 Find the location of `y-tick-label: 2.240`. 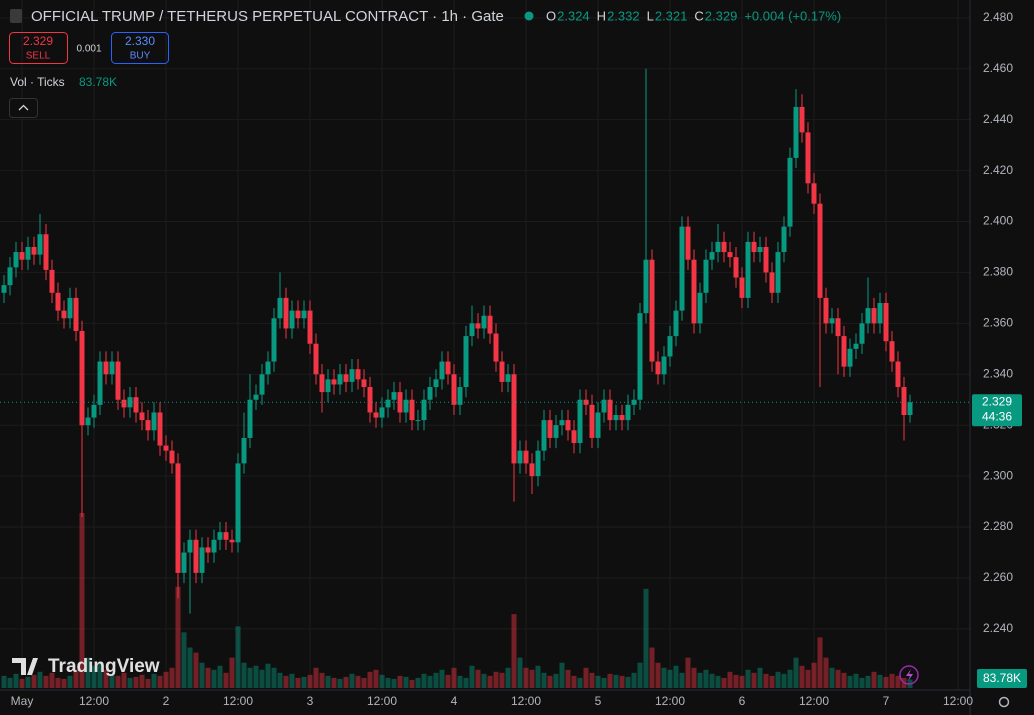

y-tick-label: 2.240 is located at coordinates (998, 628).